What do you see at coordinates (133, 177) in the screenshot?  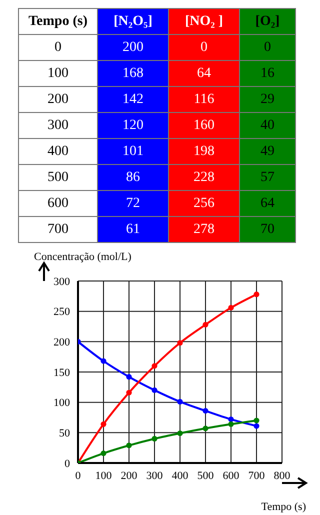 I see `data-label: 86` at bounding box center [133, 177].